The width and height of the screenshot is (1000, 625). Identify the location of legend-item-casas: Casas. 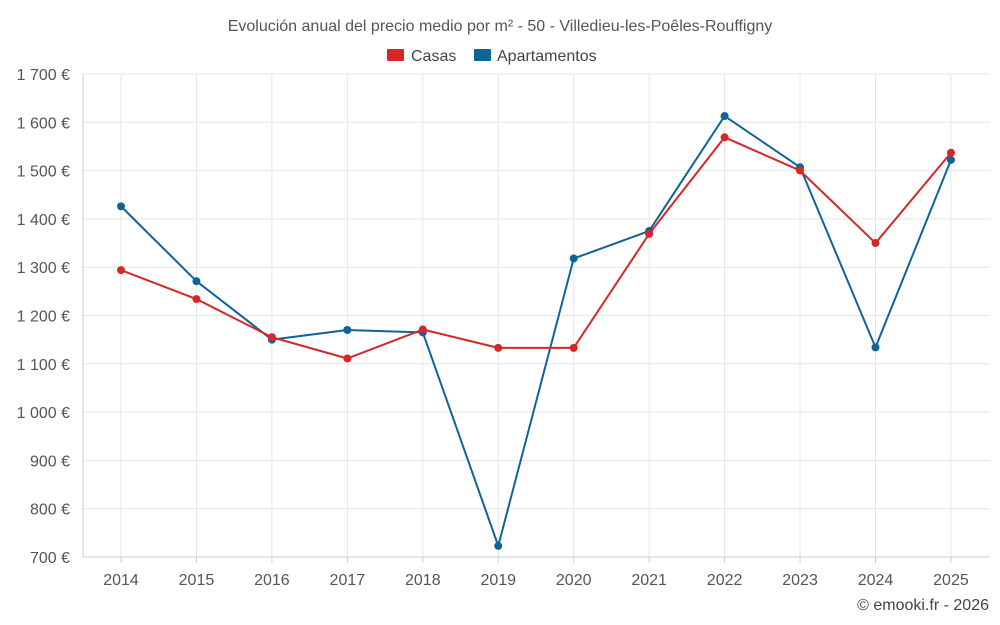
(421, 56).